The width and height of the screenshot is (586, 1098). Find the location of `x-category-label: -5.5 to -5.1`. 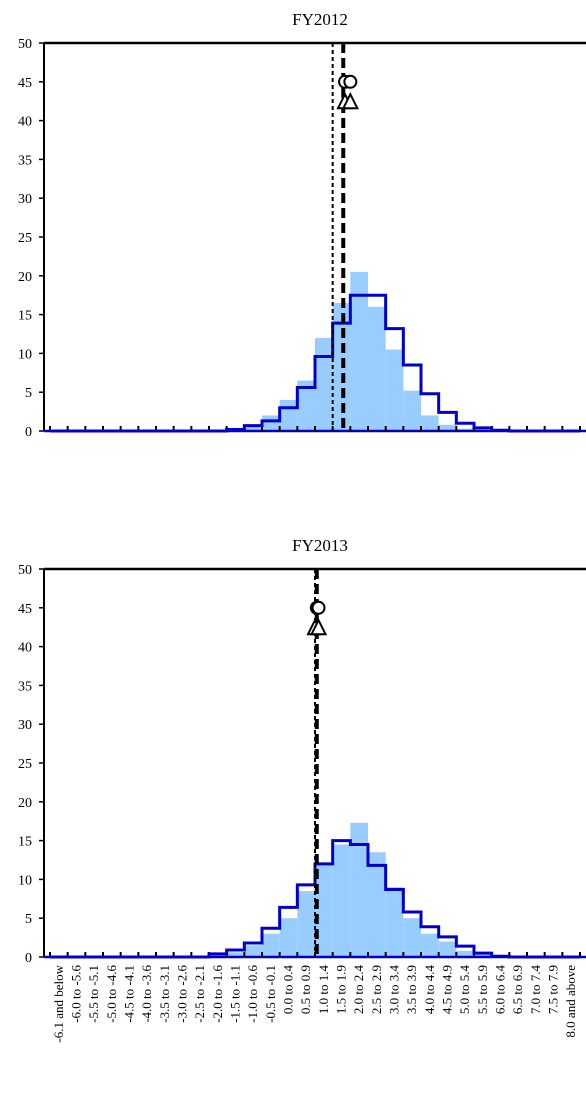

x-category-label: -5.5 to -5.1 is located at coordinates (93, 994).